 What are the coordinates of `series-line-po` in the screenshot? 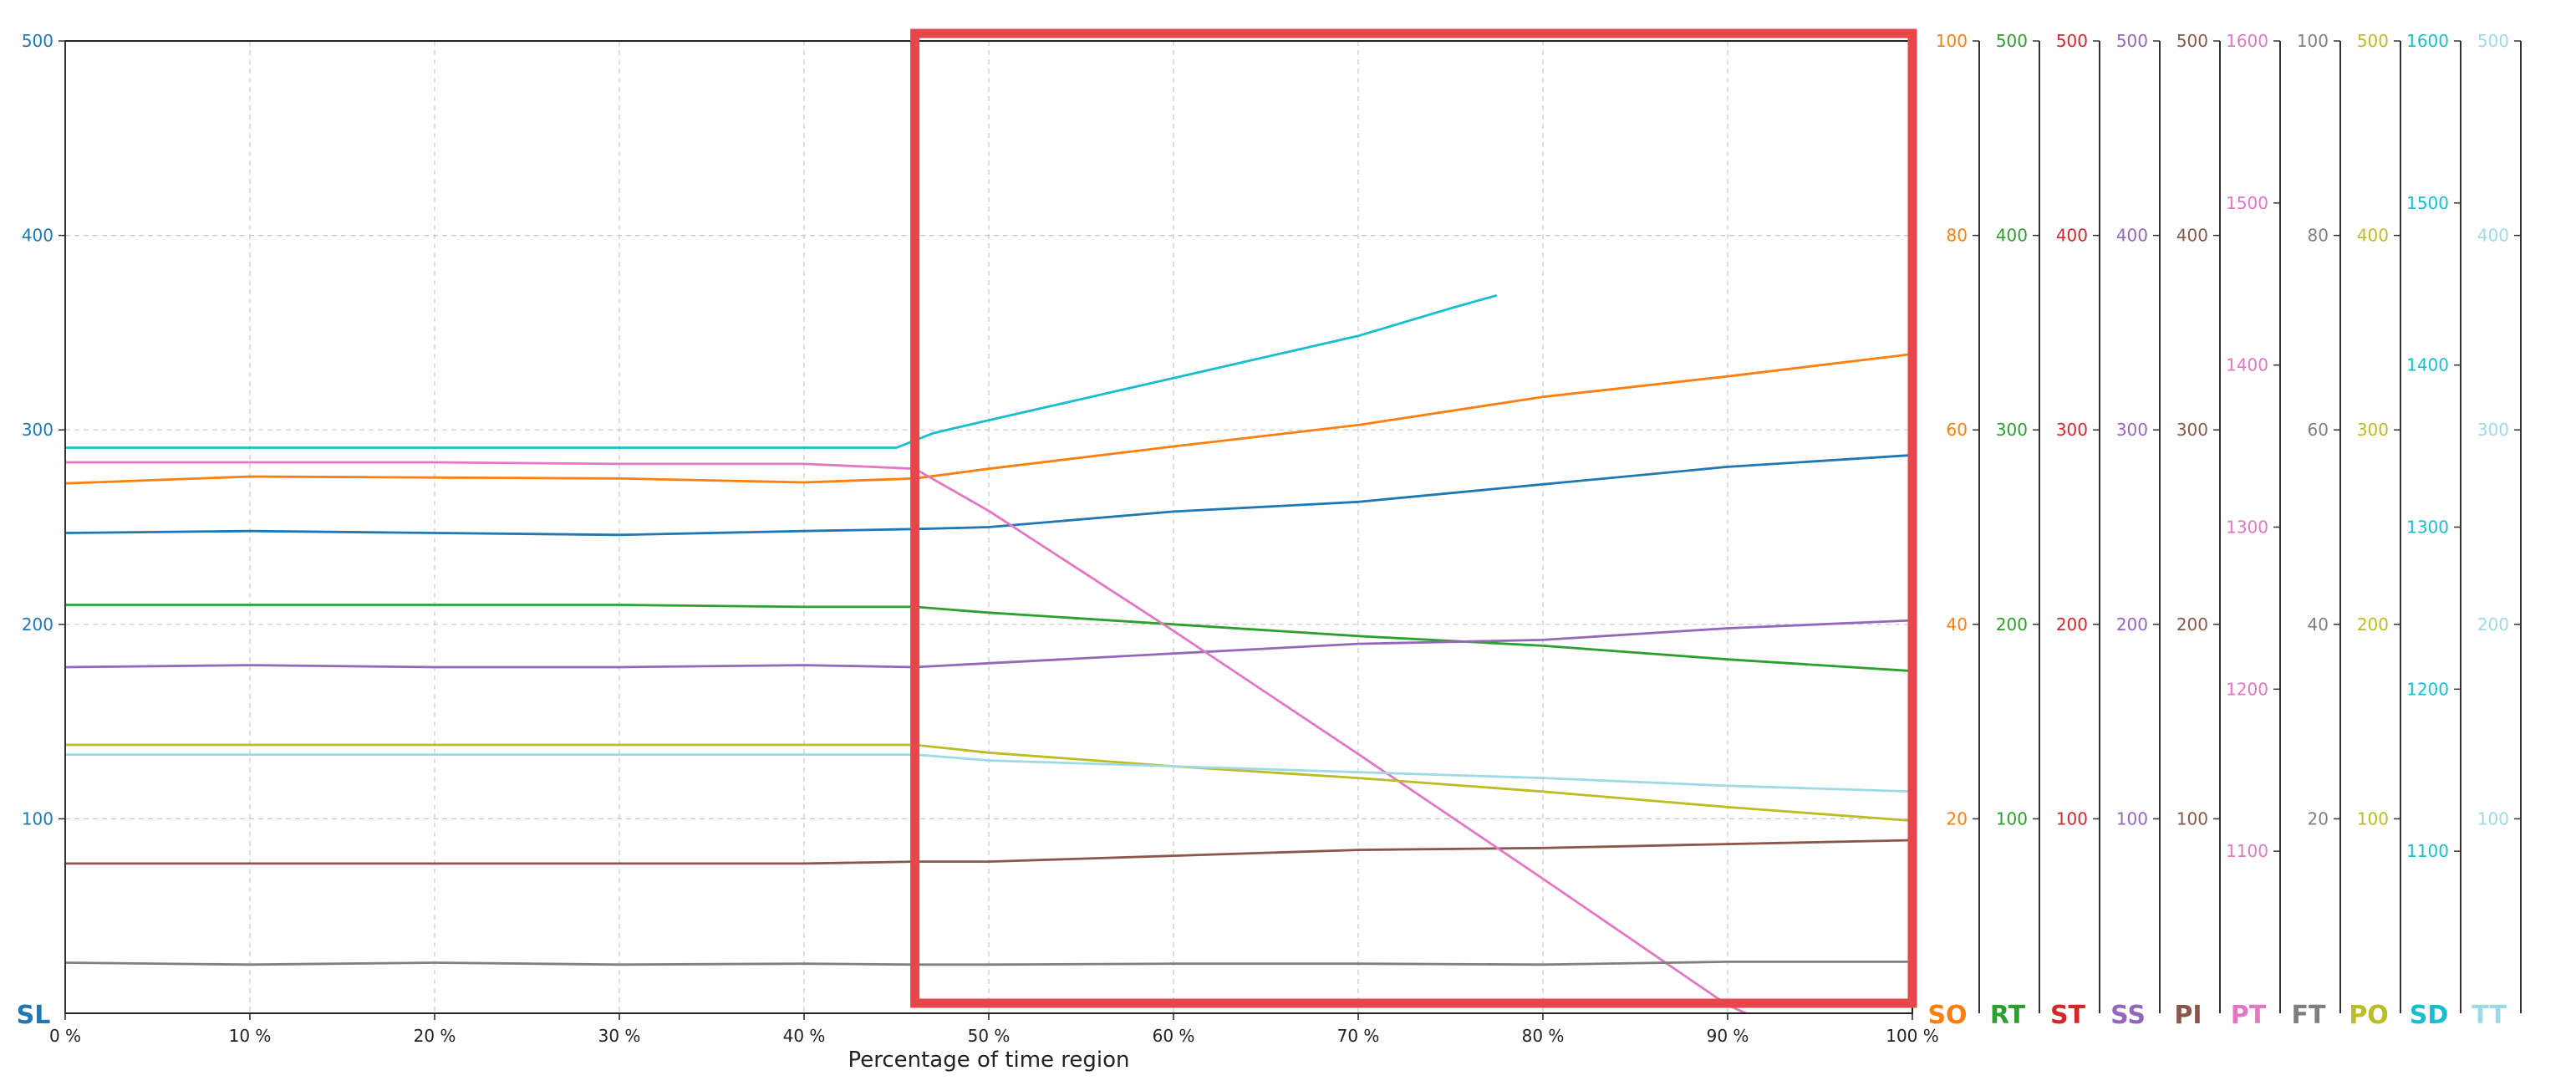 It's located at (988, 783).